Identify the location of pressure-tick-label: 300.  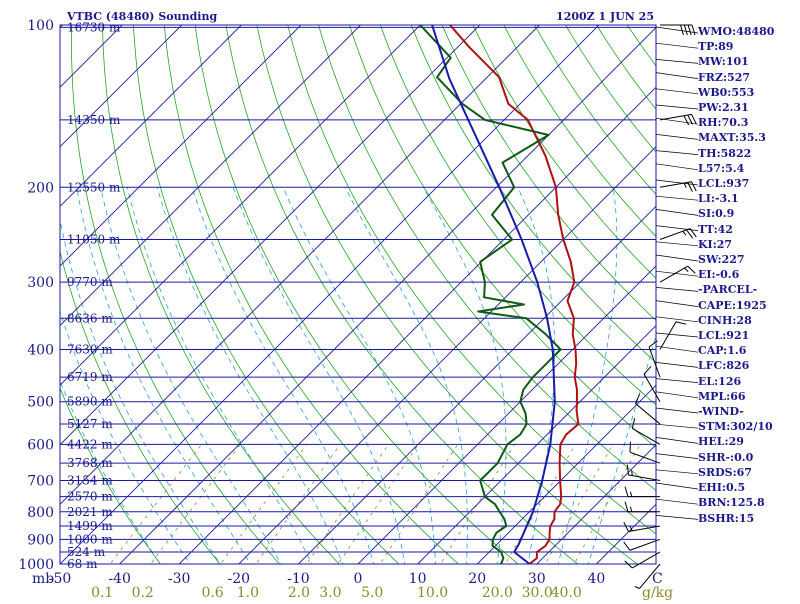
(40, 283).